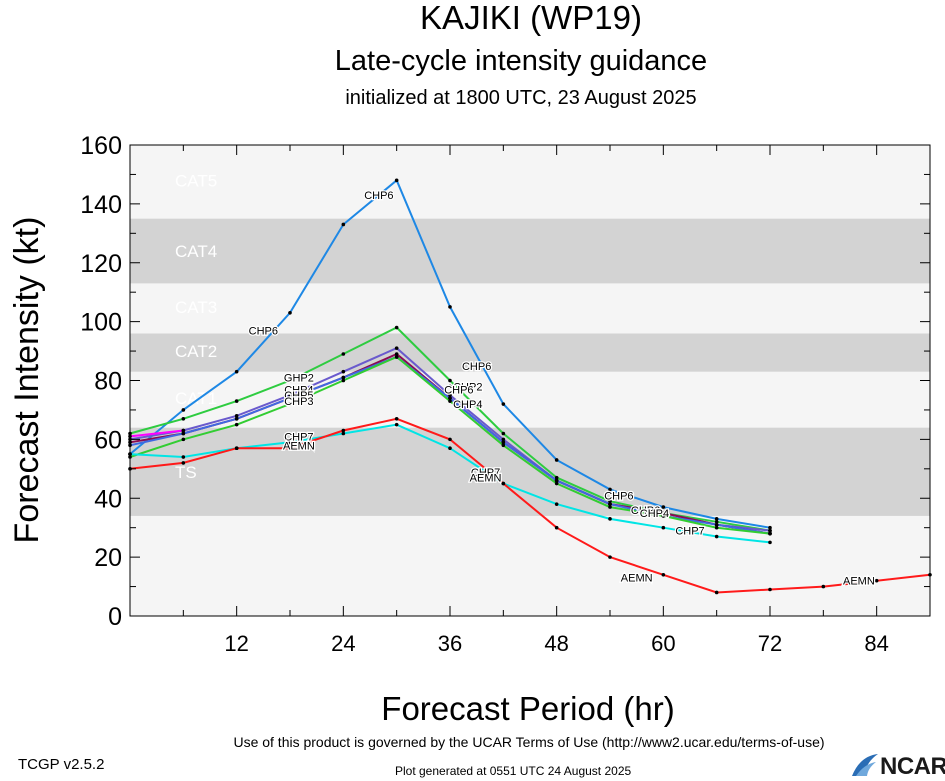  I want to click on x-tick-label: 12, so click(236, 643).